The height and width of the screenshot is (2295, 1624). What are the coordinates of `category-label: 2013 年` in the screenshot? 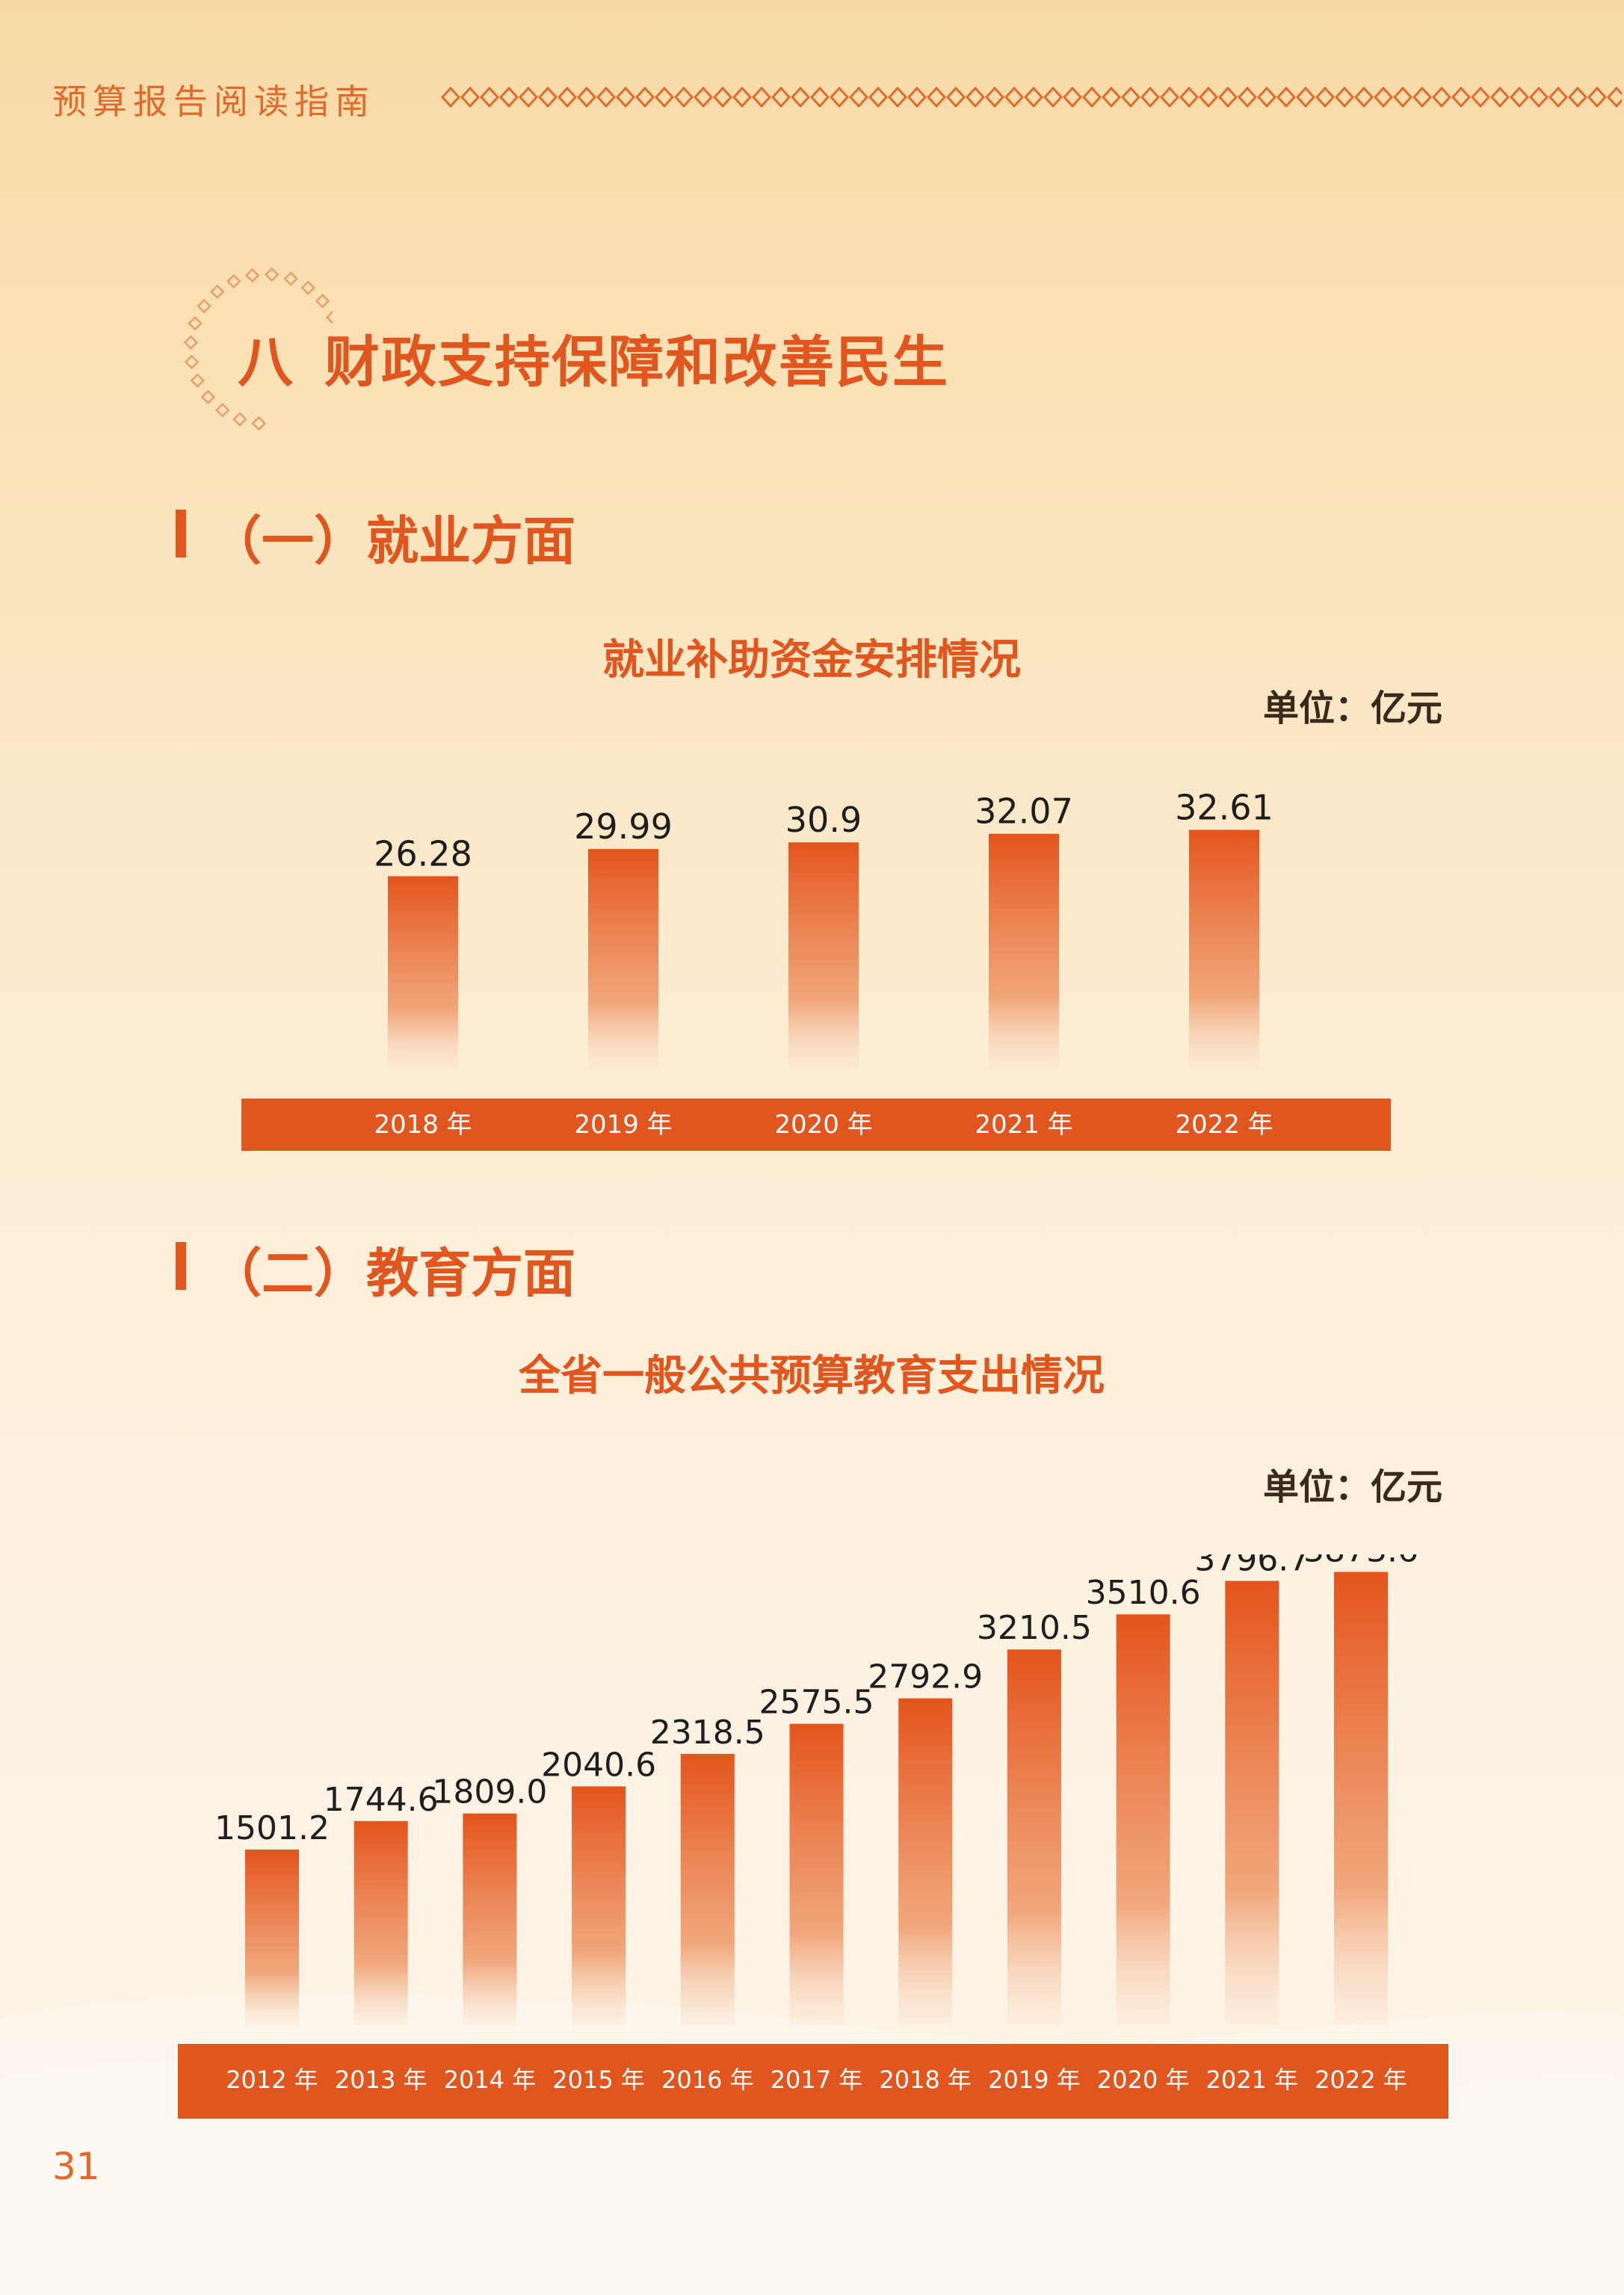 It's located at (381, 2080).